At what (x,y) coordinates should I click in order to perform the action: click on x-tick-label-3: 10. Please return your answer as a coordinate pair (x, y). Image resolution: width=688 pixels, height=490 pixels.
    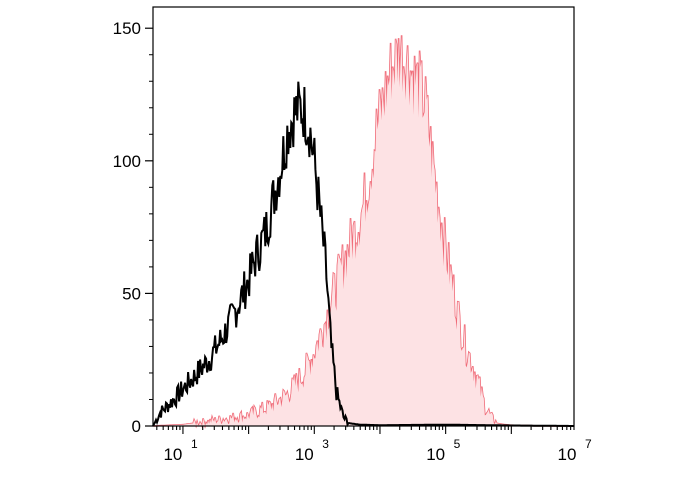
    Looking at the image, I should click on (567, 454).